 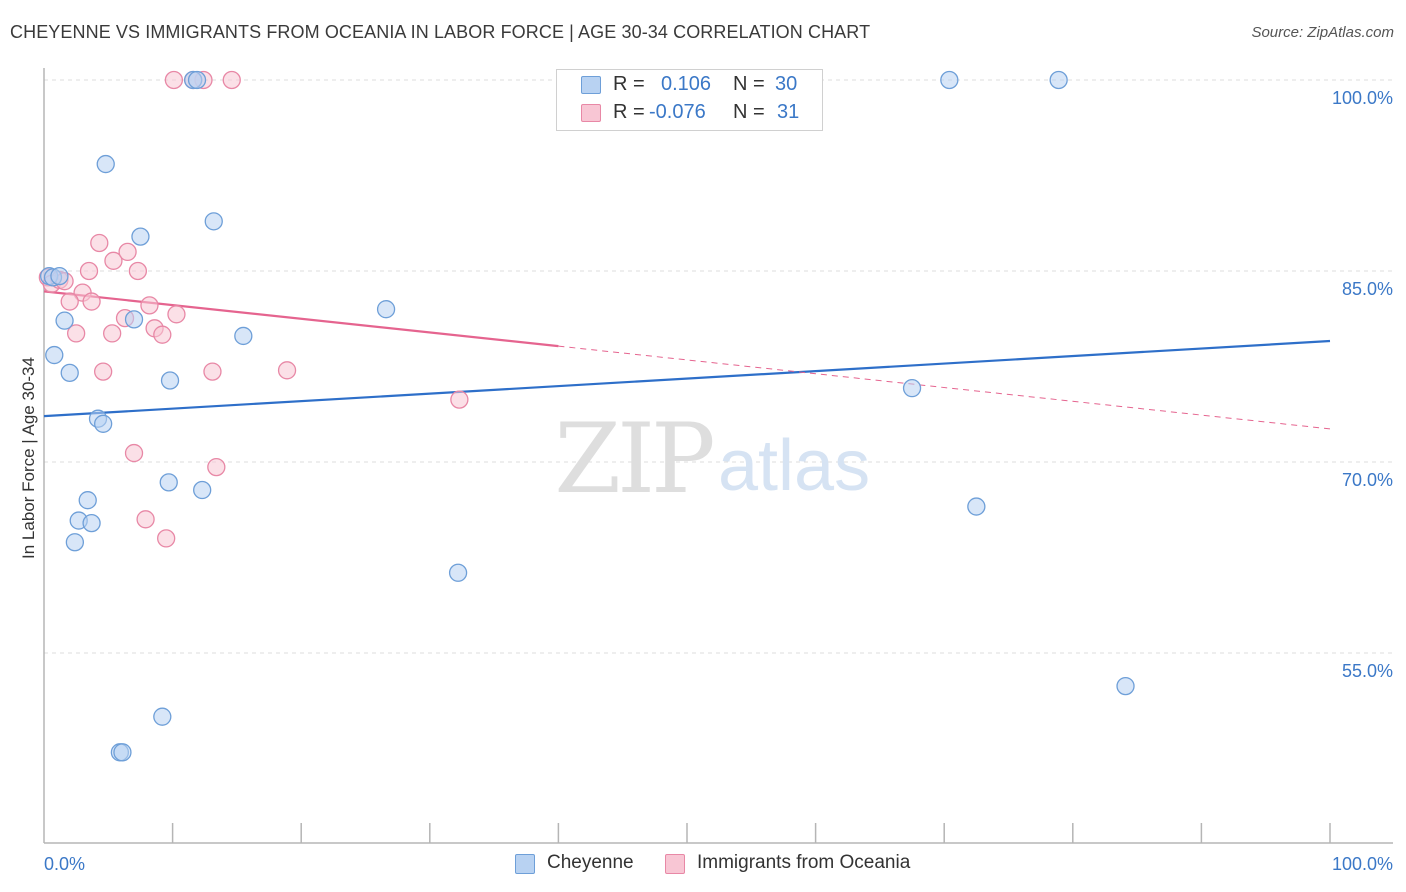 I want to click on oceania-swatch, so click(x=591, y=113).